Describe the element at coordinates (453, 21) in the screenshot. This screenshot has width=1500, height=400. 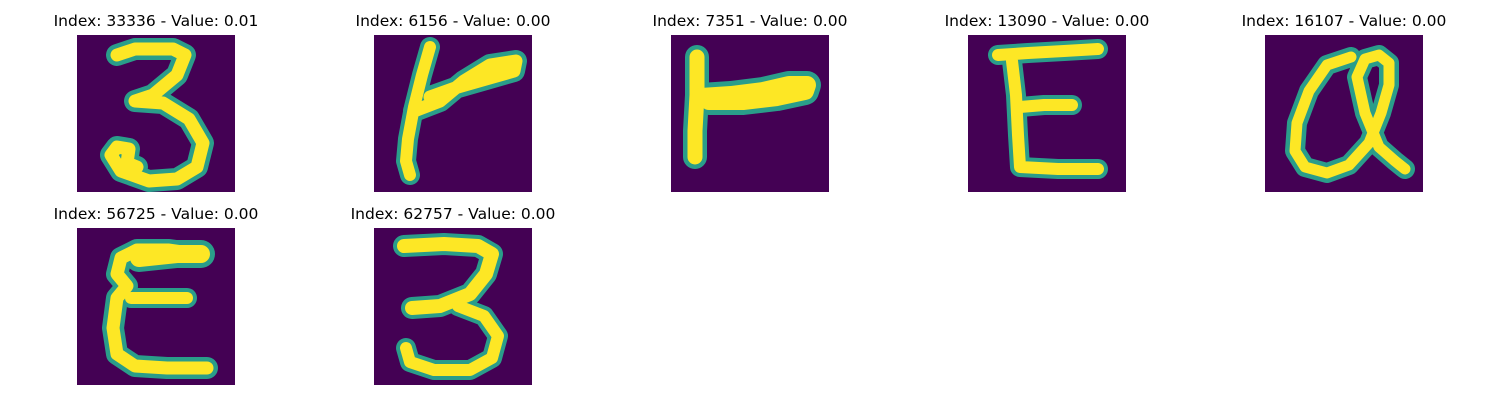
I see `panel-title: Index: 6156 - Value: 0.00` at that location.